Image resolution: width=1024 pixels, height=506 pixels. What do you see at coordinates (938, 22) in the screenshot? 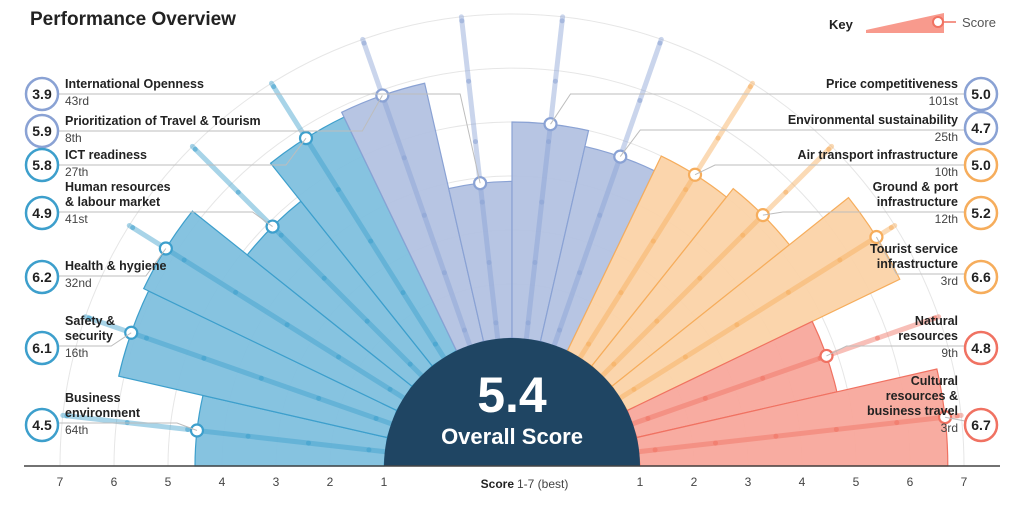
I see `legend-score-marker` at bounding box center [938, 22].